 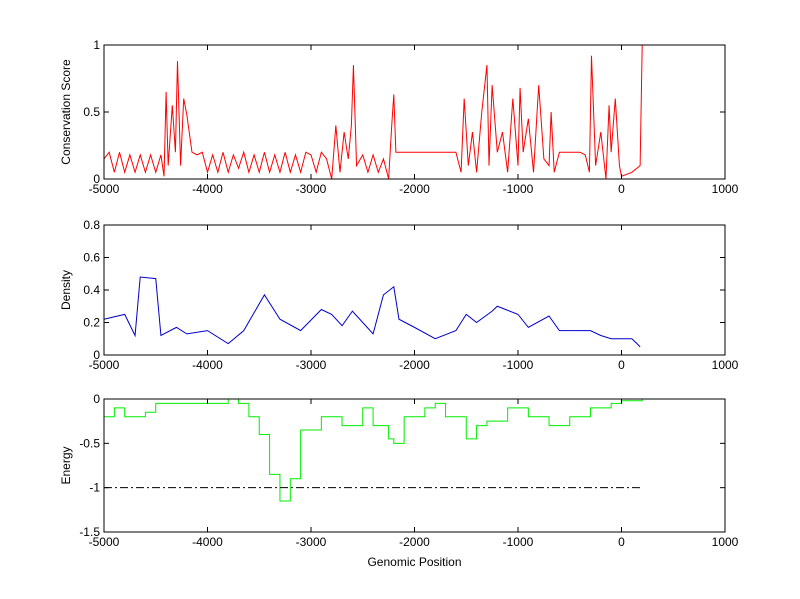 What do you see at coordinates (66, 112) in the screenshot?
I see `y-axis-label: Conservation Score` at bounding box center [66, 112].